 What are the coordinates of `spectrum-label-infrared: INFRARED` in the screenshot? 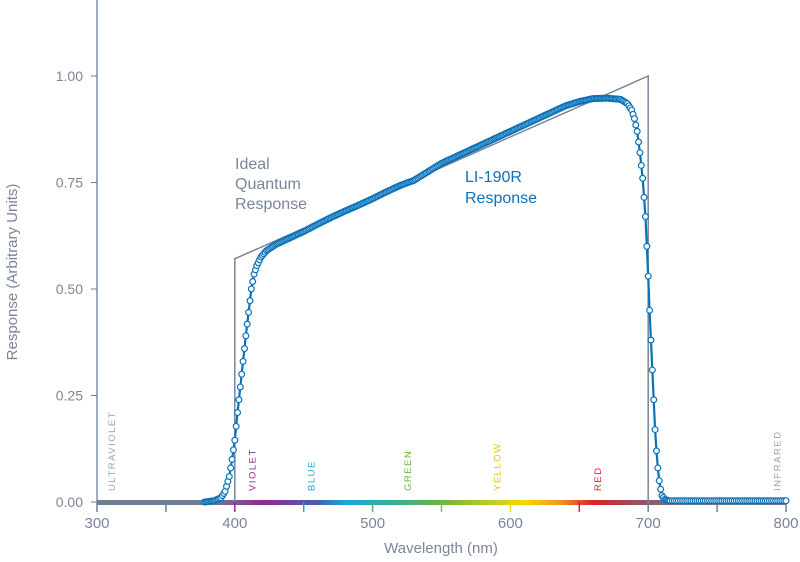 It's located at (777, 460).